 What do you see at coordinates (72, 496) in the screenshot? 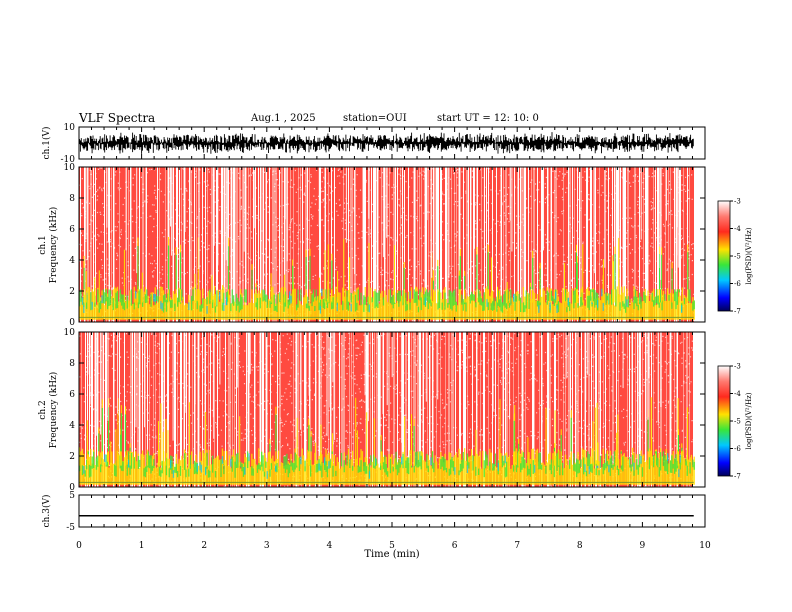
I see `ch3-waveform-ytick-label: 5` at bounding box center [72, 496].